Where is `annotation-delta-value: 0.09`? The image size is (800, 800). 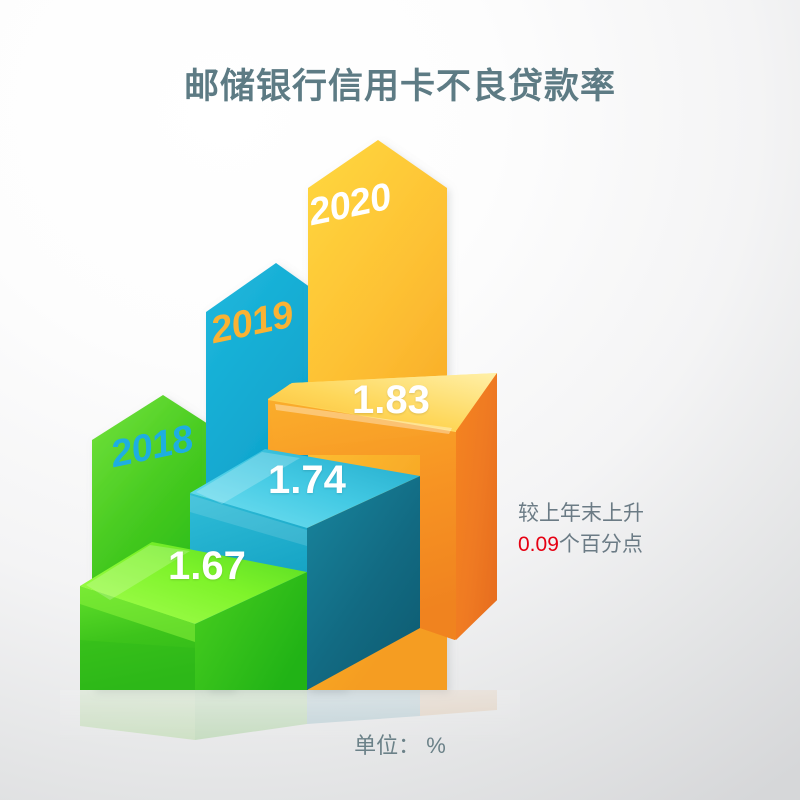 annotation-delta-value: 0.09 is located at coordinates (538, 544).